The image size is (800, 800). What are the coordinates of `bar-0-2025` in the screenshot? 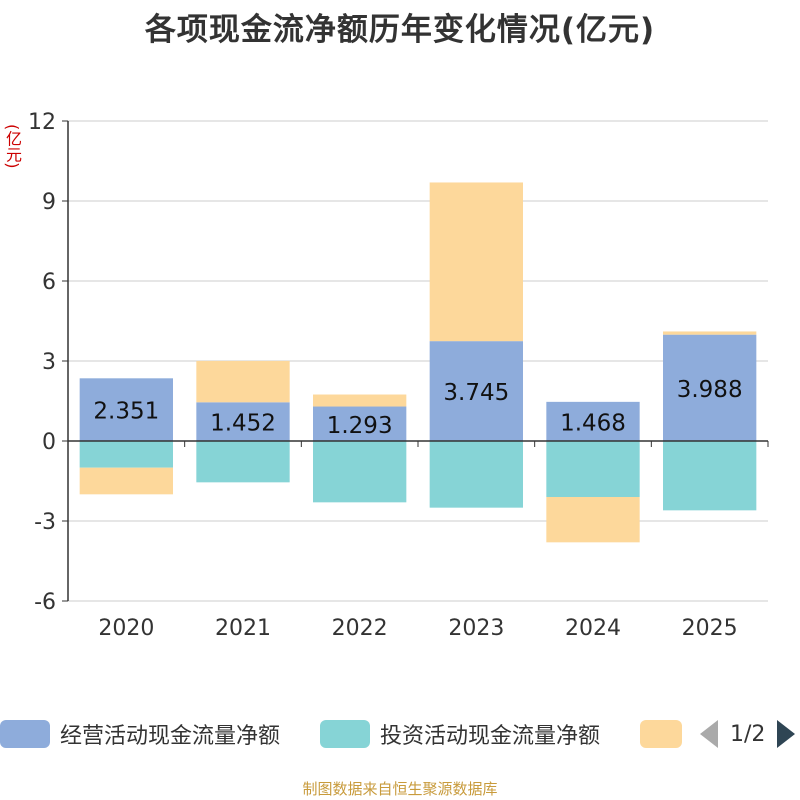 It's located at (710, 387).